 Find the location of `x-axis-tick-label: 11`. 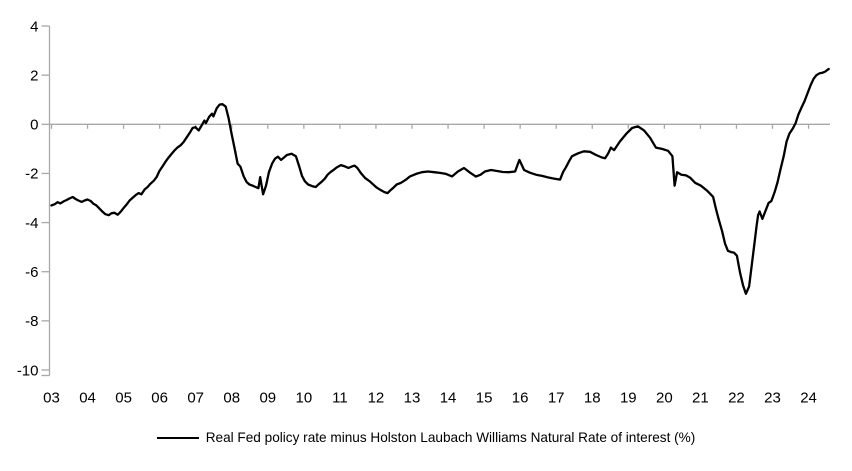

x-axis-tick-label: 11 is located at coordinates (340, 397).